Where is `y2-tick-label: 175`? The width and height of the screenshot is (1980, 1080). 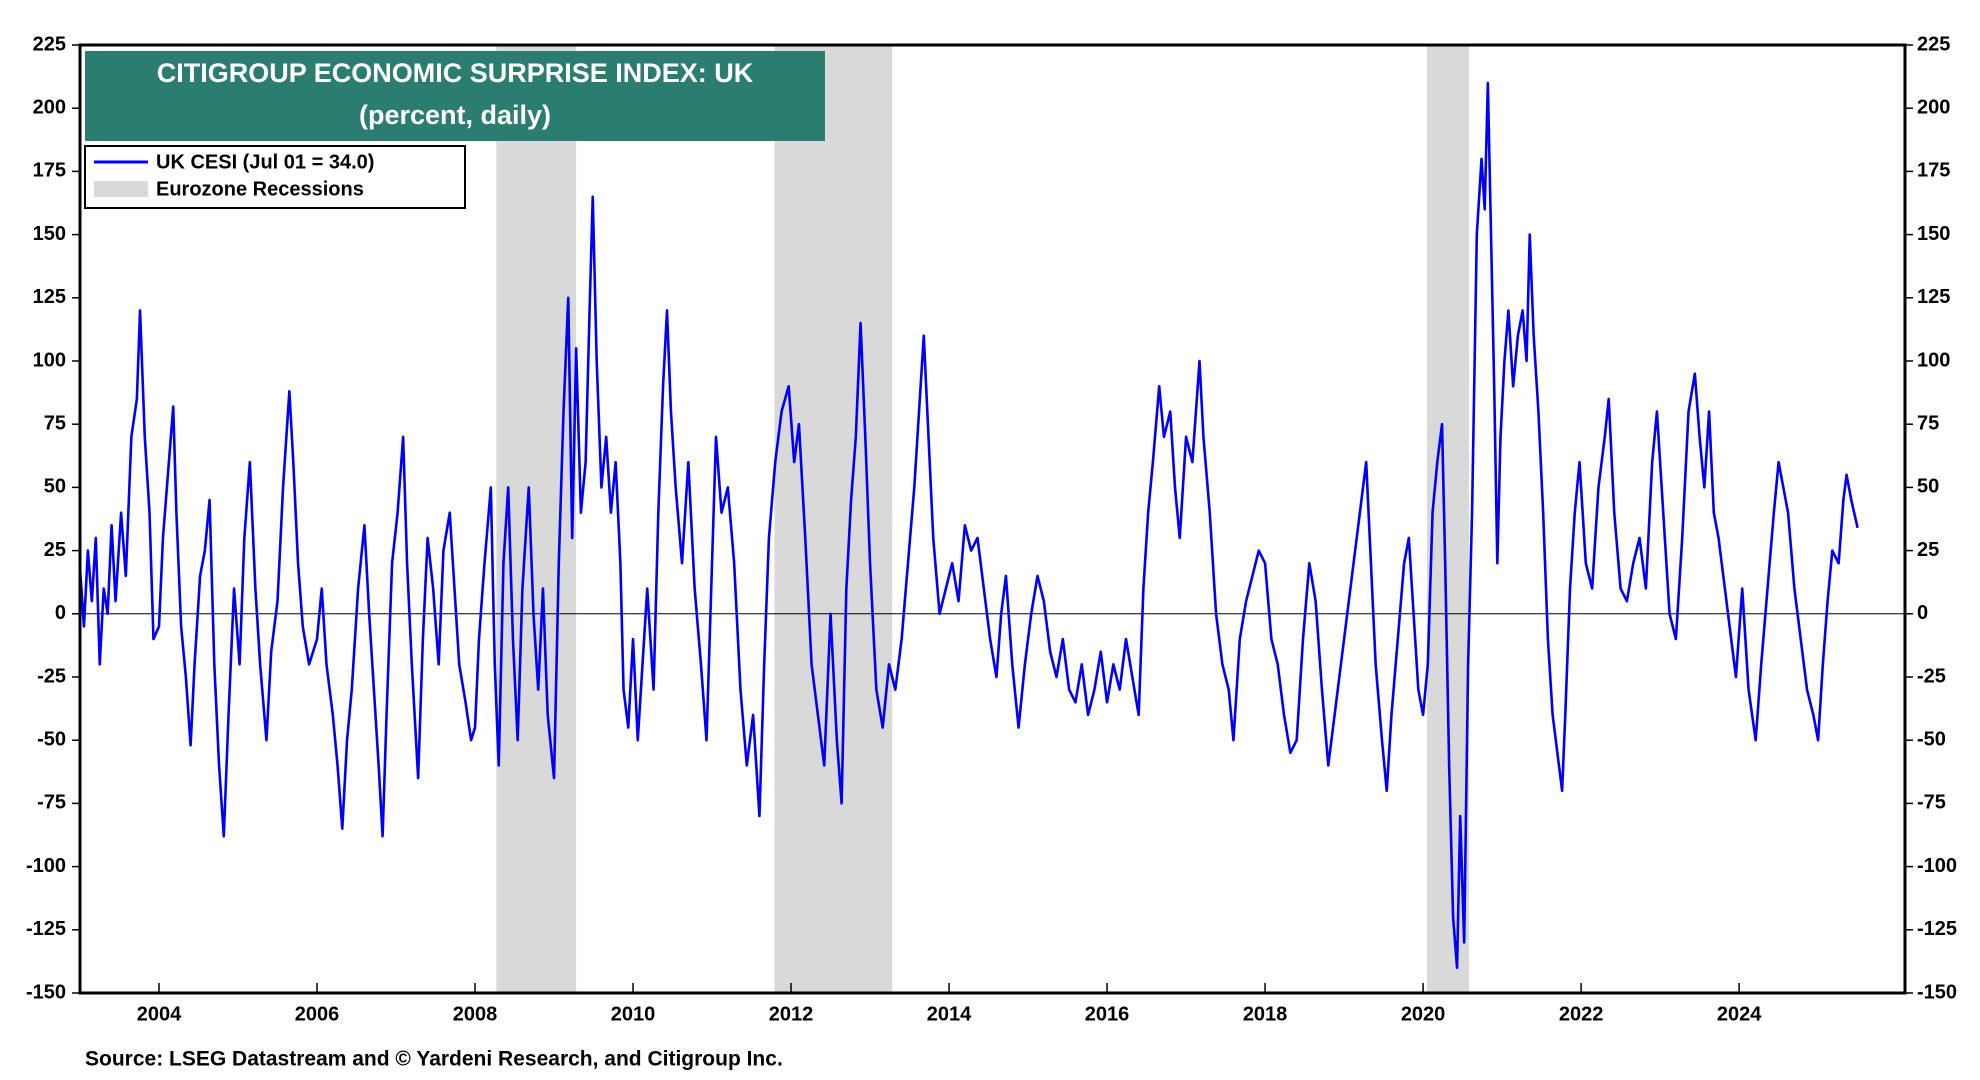 y2-tick-label: 175 is located at coordinates (1933, 171).